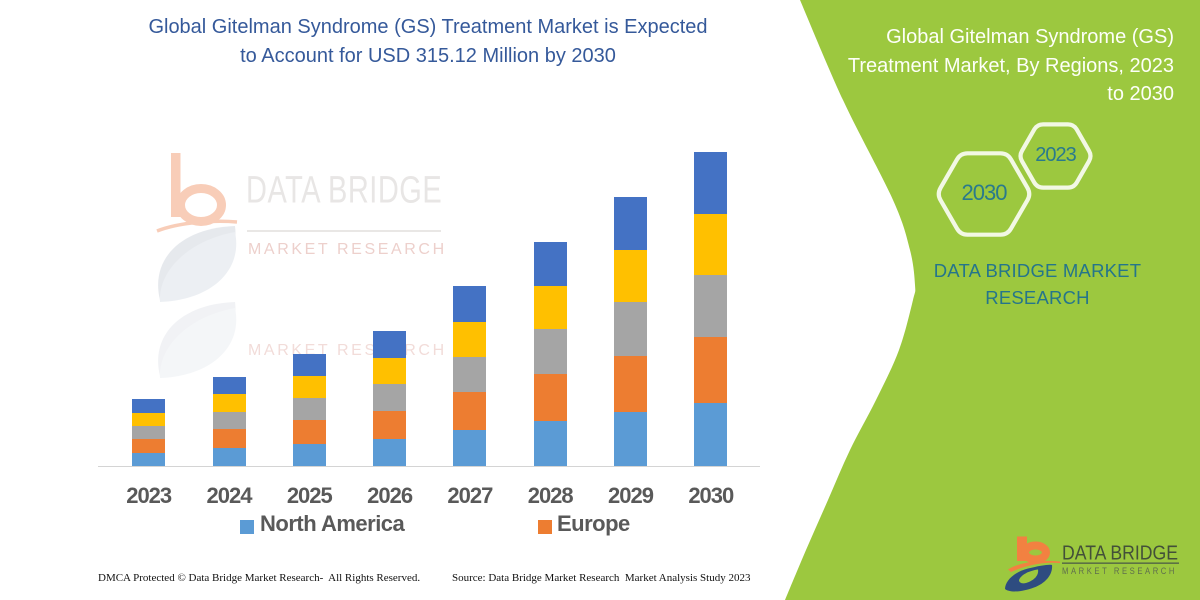 Image resolution: width=1200 pixels, height=600 pixels. Describe the element at coordinates (1119, 571) in the screenshot. I see `svg-text: MARKET RESEARCH` at that location.